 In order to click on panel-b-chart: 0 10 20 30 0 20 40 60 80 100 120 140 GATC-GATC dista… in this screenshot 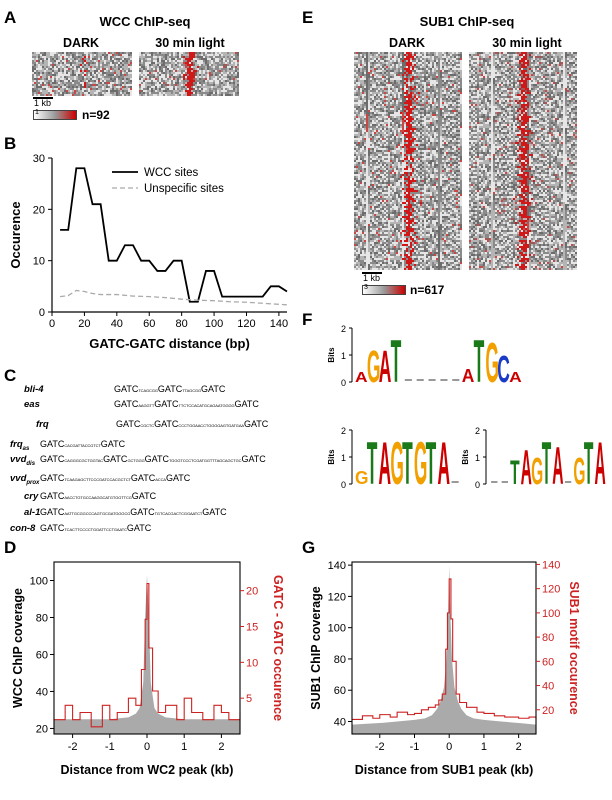, I will do `click(148, 252)`.